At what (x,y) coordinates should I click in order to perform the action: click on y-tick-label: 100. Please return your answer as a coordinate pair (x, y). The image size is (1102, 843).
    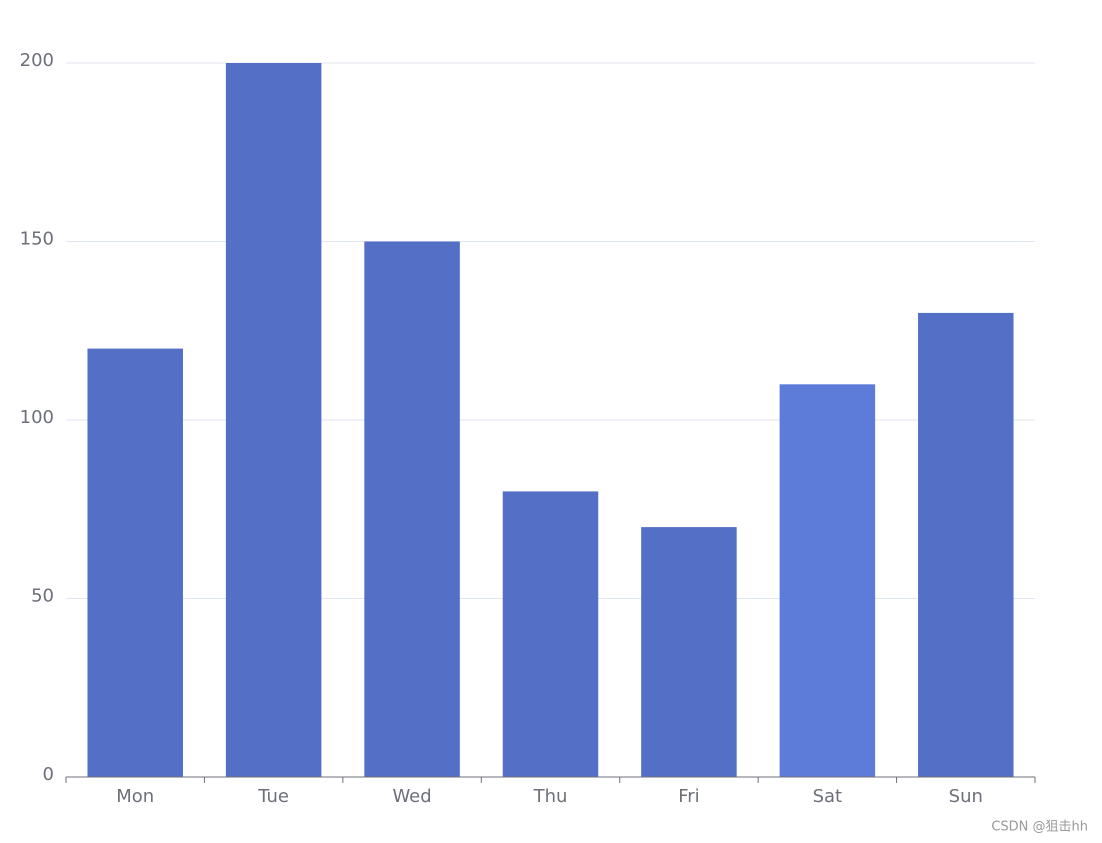
    Looking at the image, I should click on (37, 417).